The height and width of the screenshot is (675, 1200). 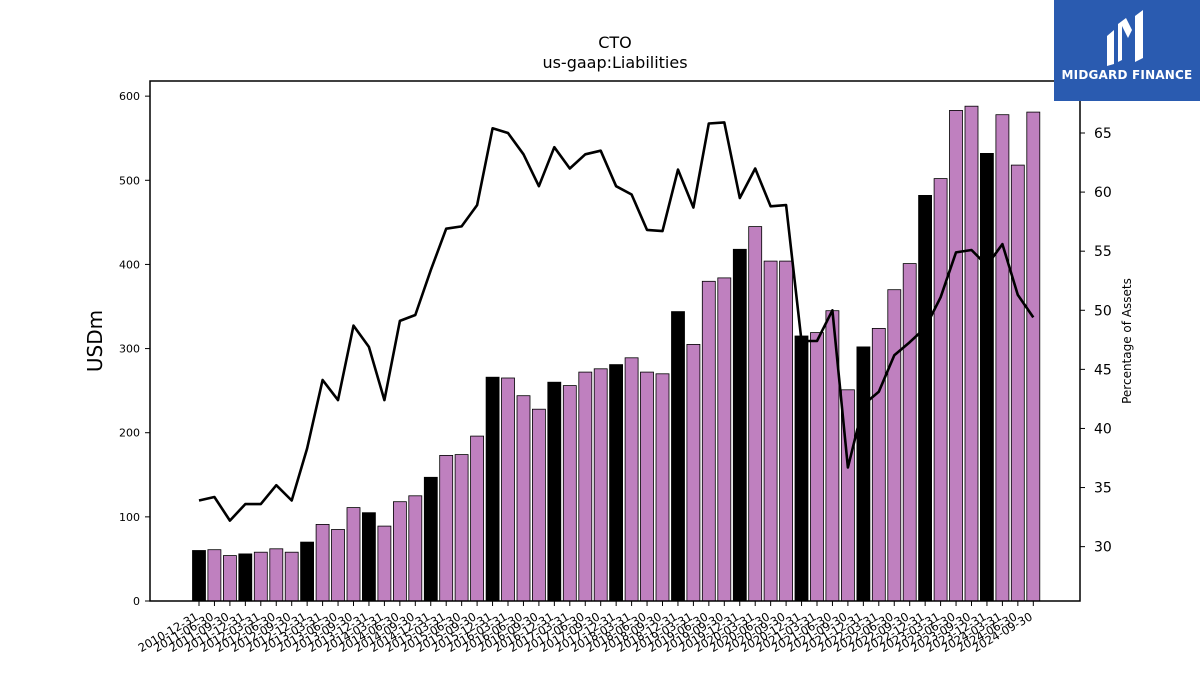 I want to click on y-axis-label-right: Percentage of Assets, so click(x=1127, y=341).